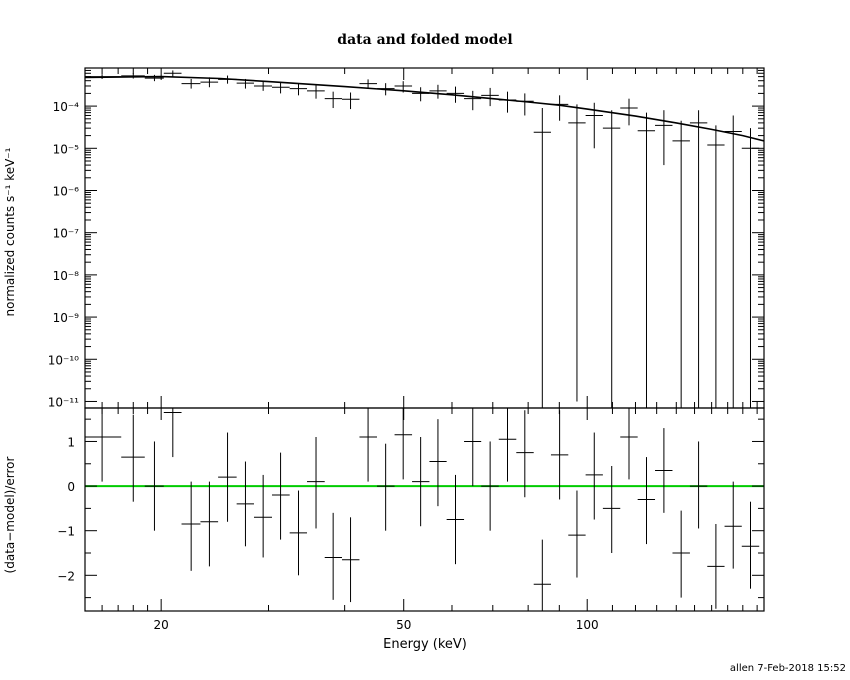 The width and height of the screenshot is (850, 680). Describe the element at coordinates (66, 532) in the screenshot. I see `bottom-y-tick-label: −1` at that location.